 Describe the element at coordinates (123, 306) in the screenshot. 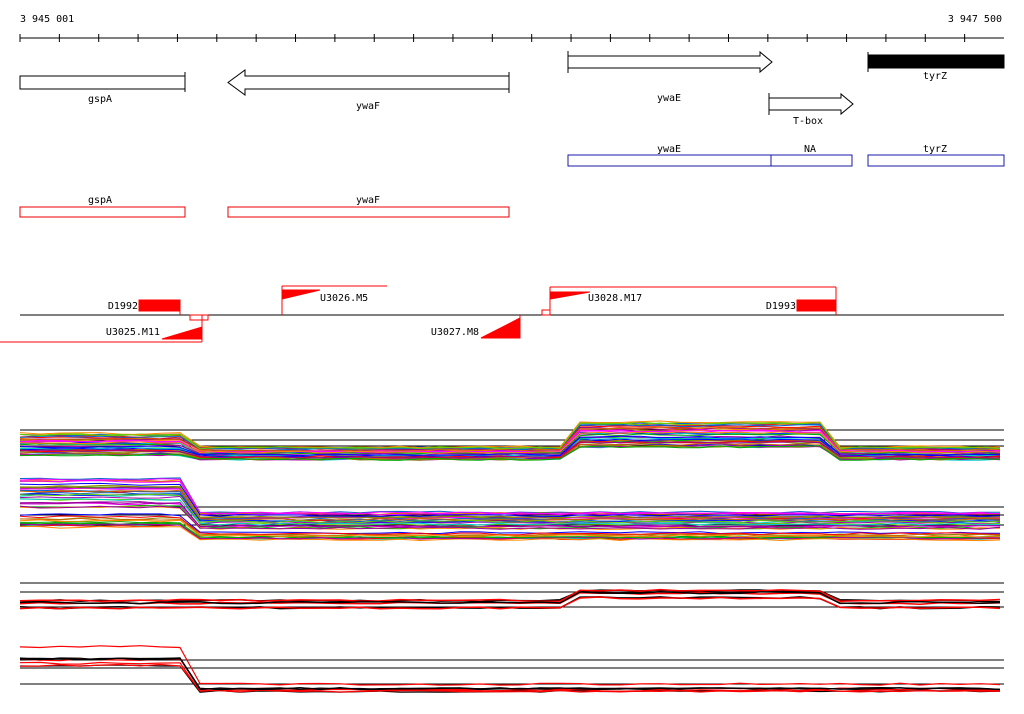

I see `segment-label: D1992` at that location.